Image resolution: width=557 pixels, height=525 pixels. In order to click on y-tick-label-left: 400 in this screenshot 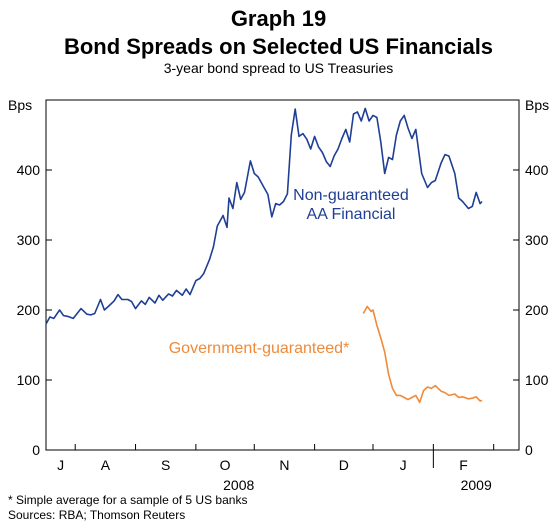, I will do `click(29, 170)`.